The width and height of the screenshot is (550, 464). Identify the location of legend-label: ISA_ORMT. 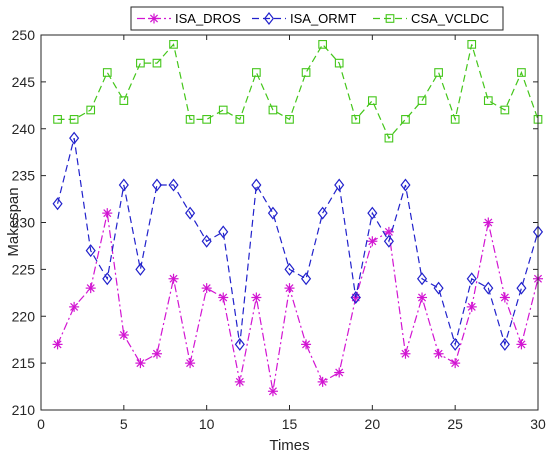
(323, 18).